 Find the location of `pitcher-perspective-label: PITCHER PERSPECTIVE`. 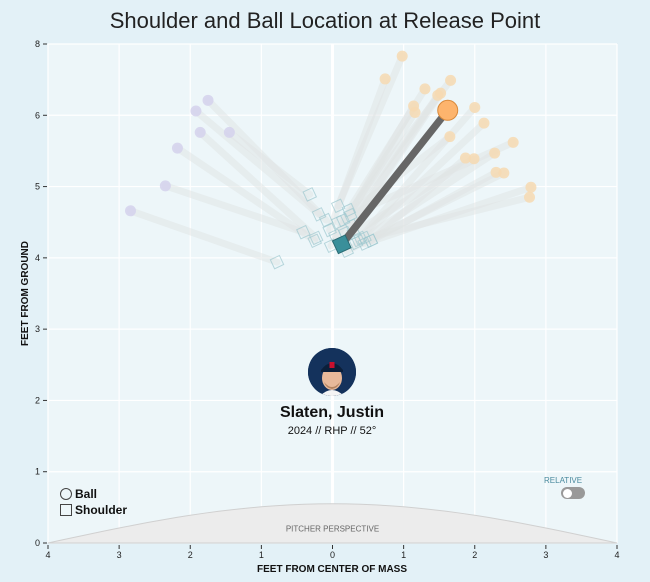

pitcher-perspective-label: PITCHER PERSPECTIVE is located at coordinates (332, 529).